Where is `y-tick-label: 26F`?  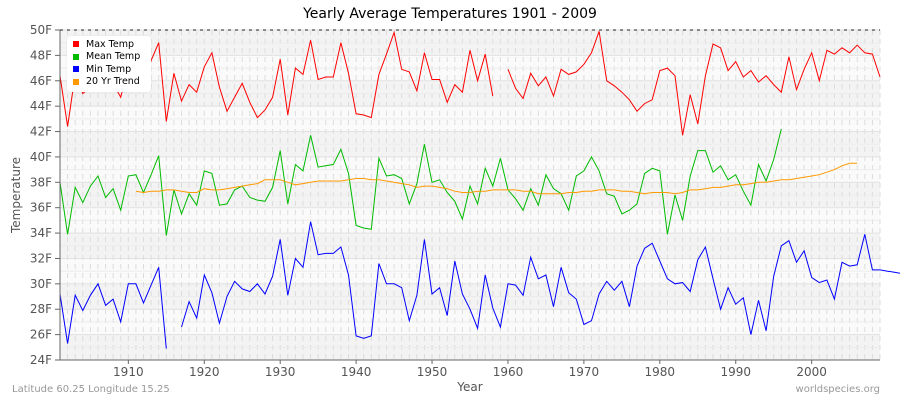 y-tick-label: 26F is located at coordinates (41, 335).